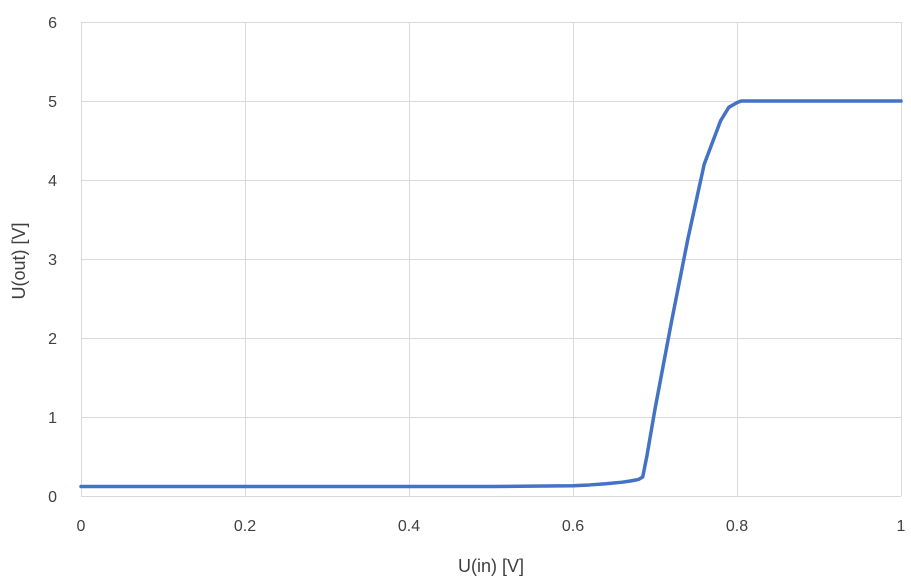  I want to click on x-tick-label: 0.2, so click(245, 526).